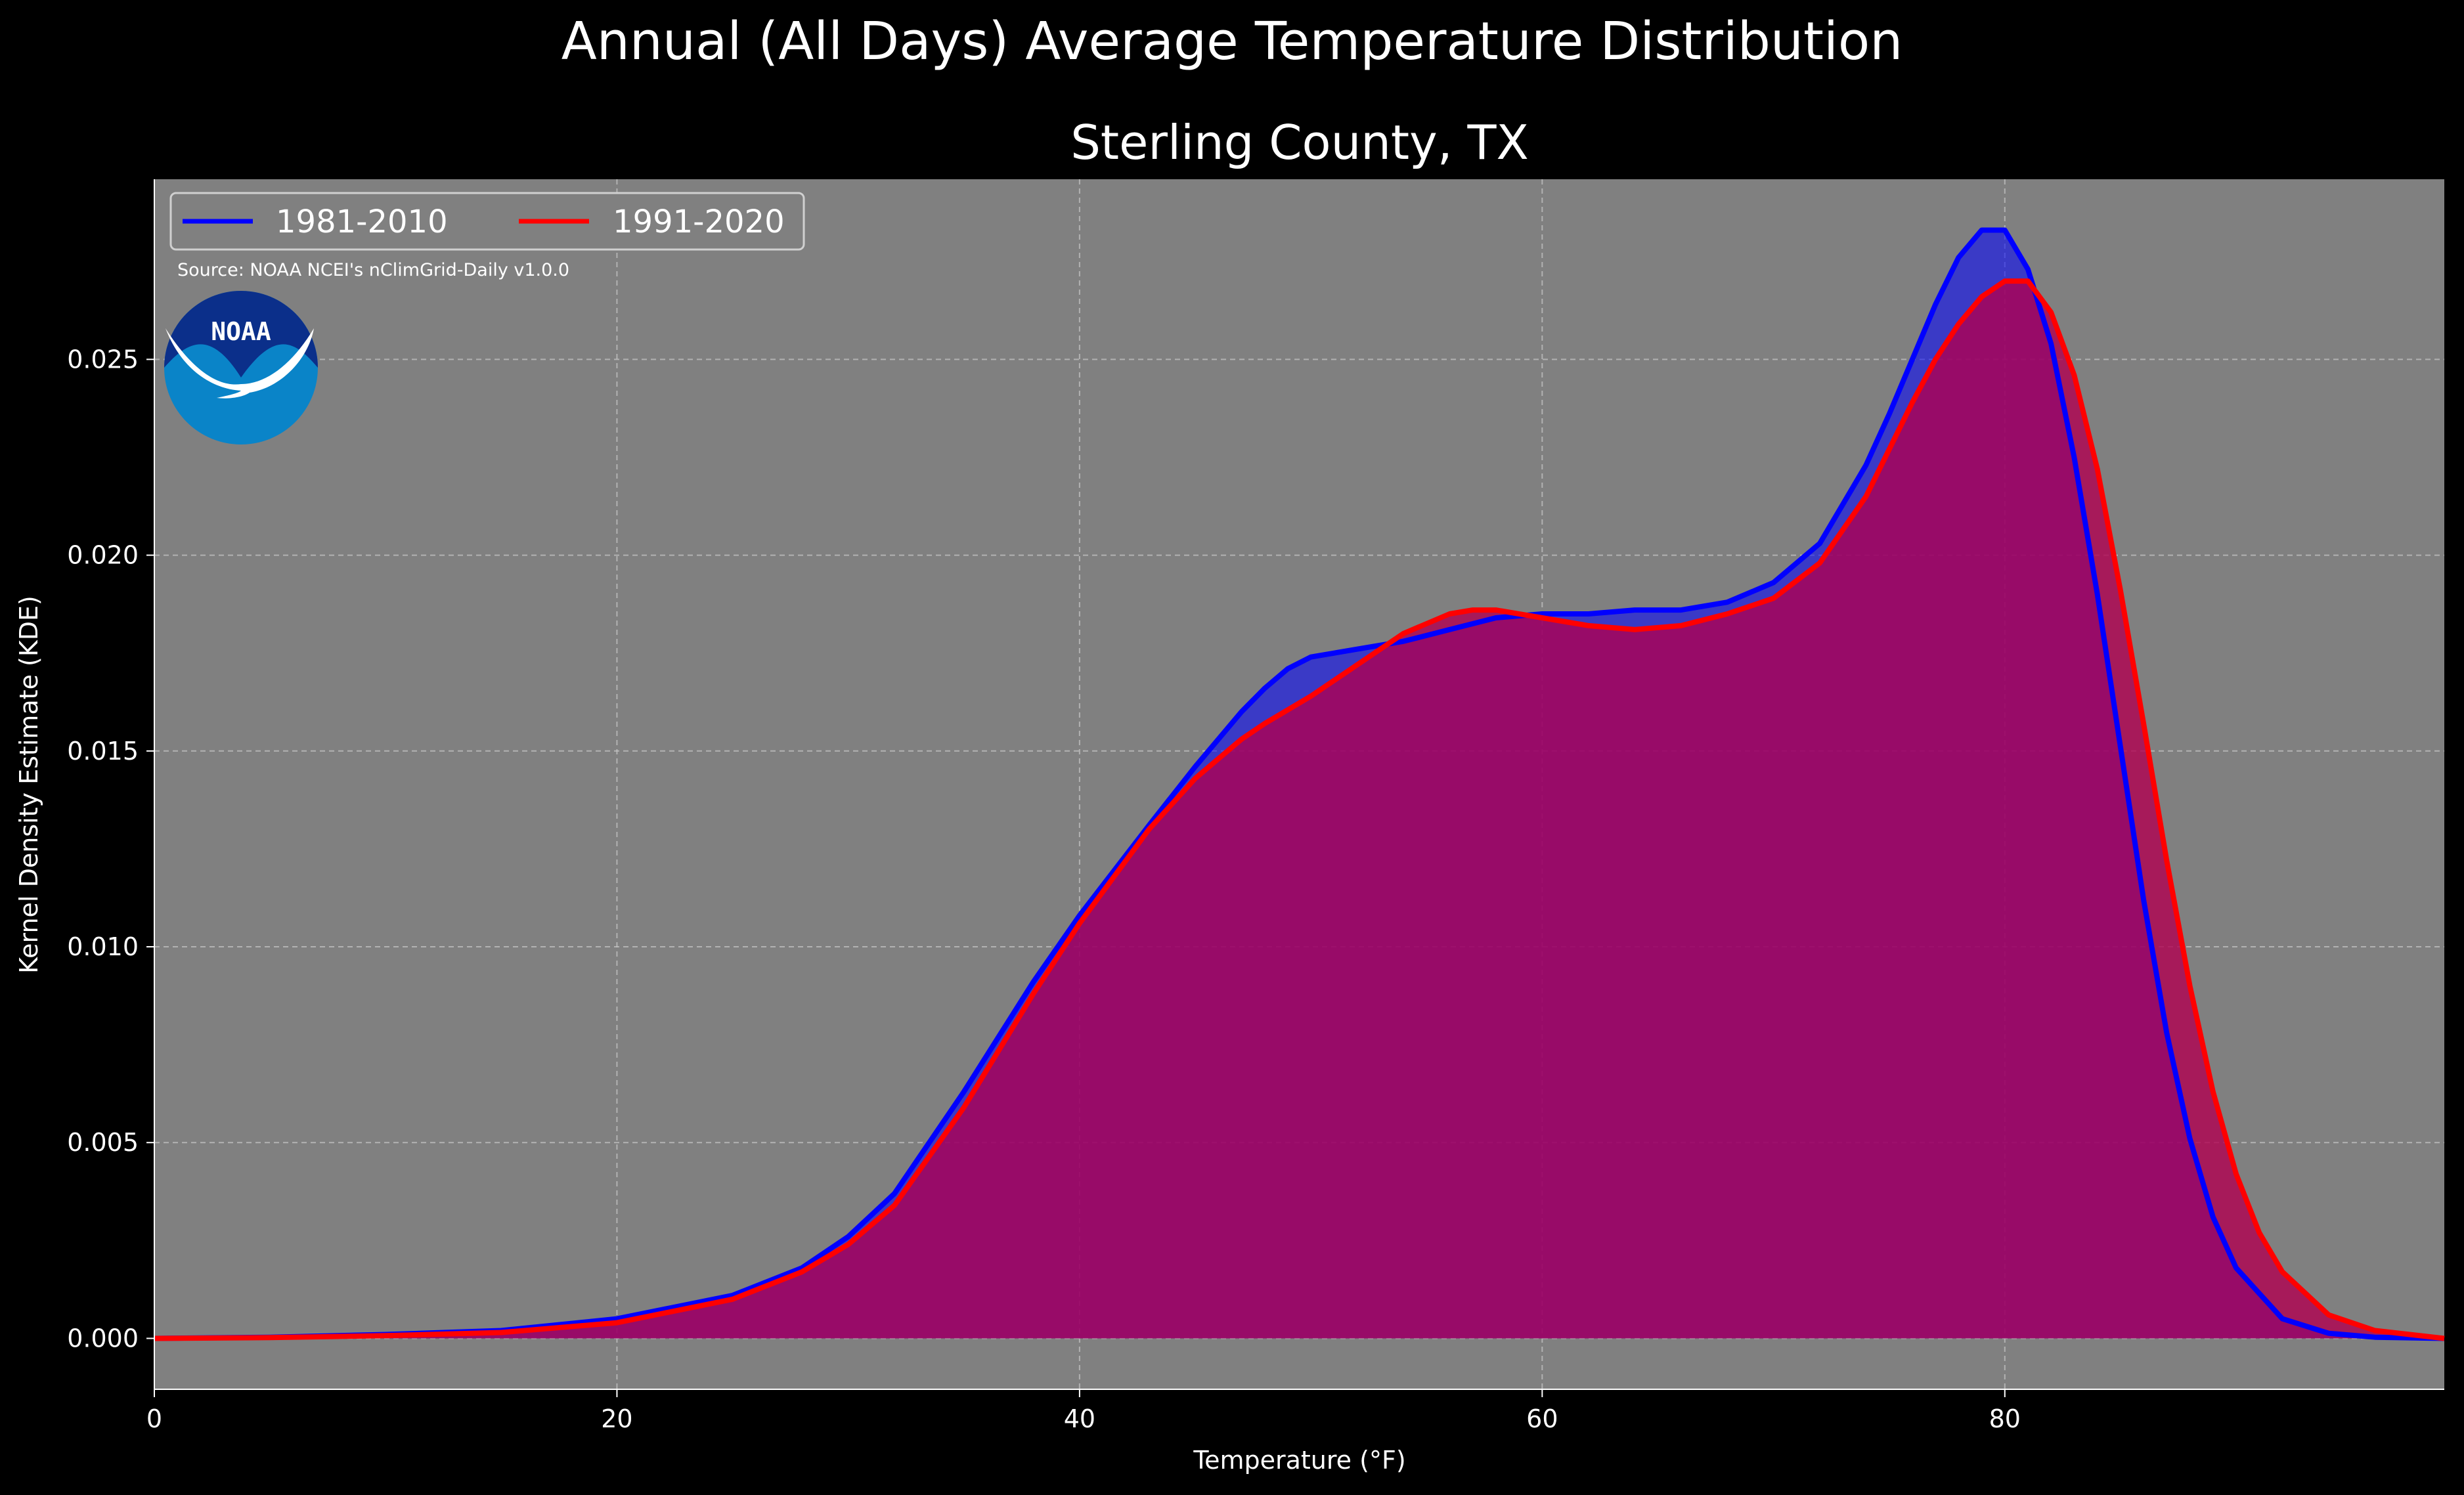 The image size is (2464, 1495). I want to click on x-tick-label: 60, so click(1542, 1418).